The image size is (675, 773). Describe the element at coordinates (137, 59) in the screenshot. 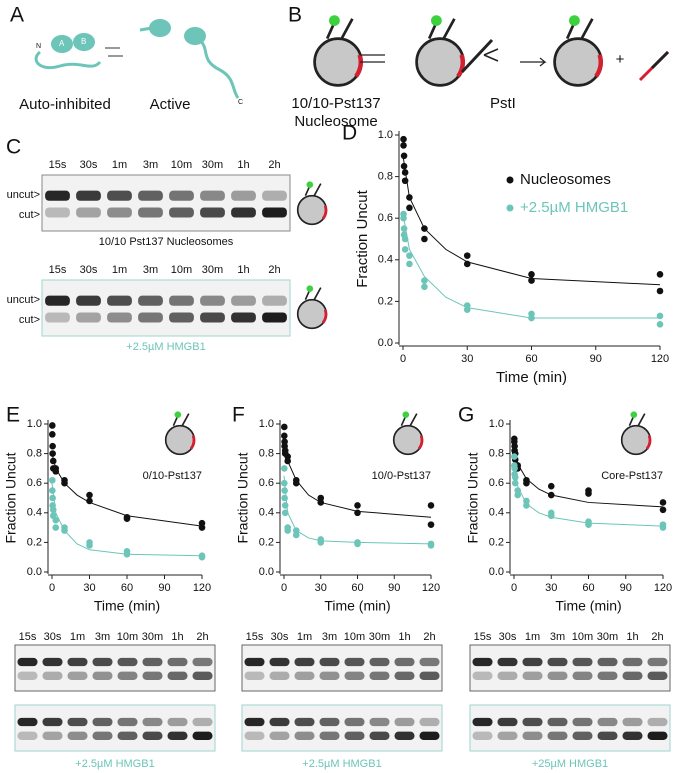

I see `protein-diagram` at that location.